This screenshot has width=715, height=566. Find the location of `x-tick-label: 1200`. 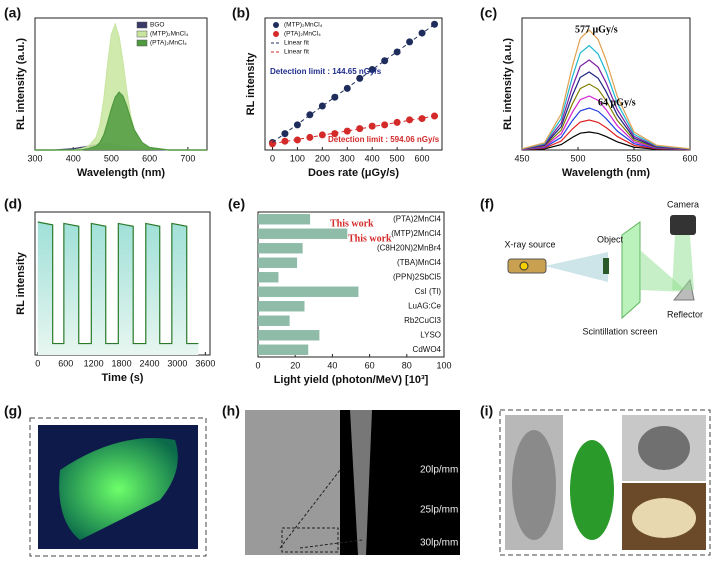

x-tick-label: 1200 is located at coordinates (94, 363).